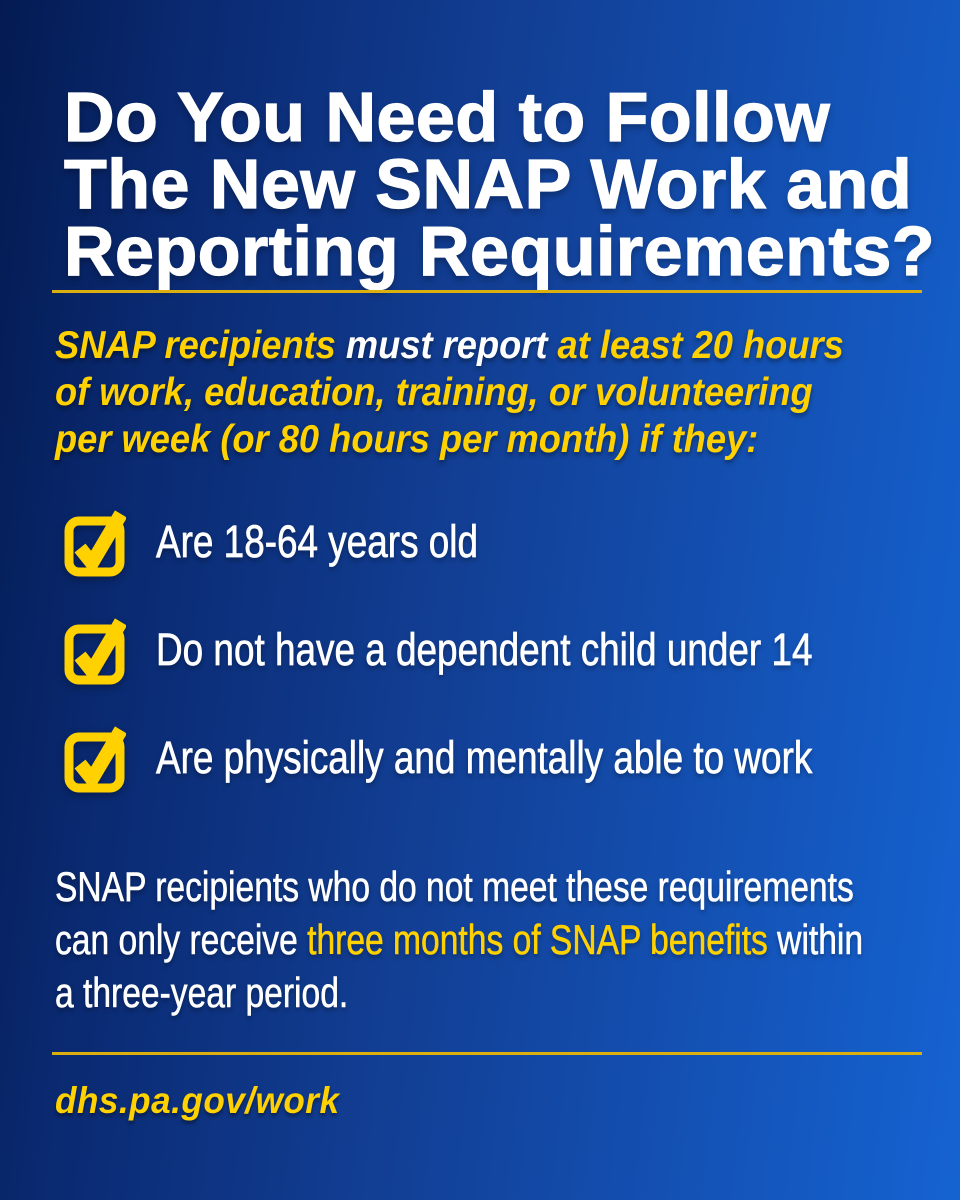  I want to click on note-highlight: three months of SNAP benefits, so click(537, 940).